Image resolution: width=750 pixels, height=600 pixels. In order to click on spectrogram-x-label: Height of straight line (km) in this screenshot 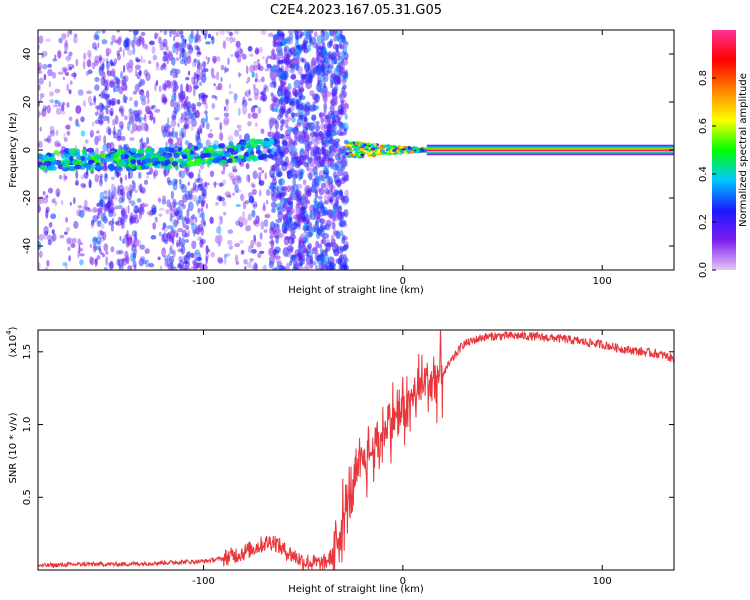, I will do `click(356, 290)`.